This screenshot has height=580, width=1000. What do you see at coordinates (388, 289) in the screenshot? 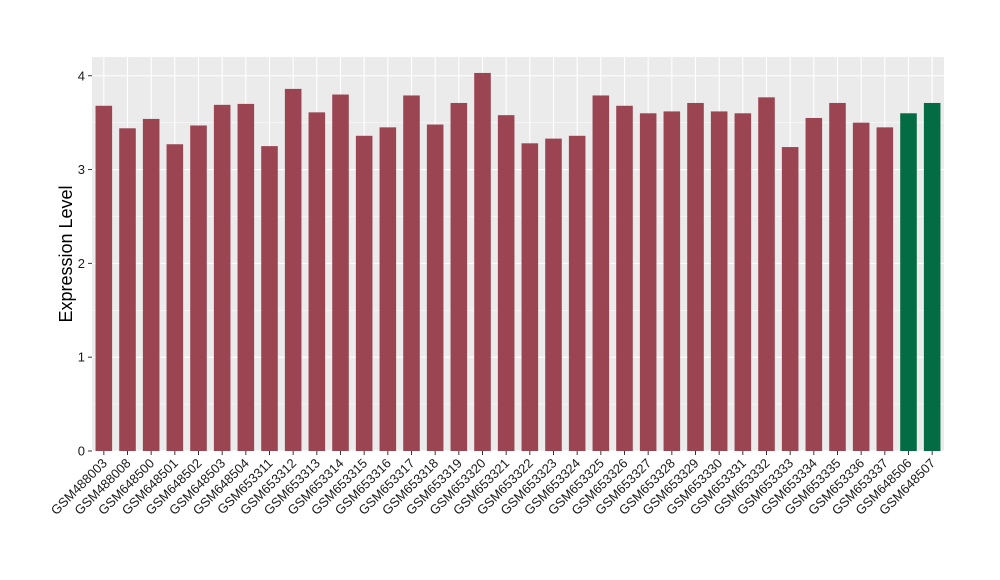
I see `bar-gsm653316` at bounding box center [388, 289].